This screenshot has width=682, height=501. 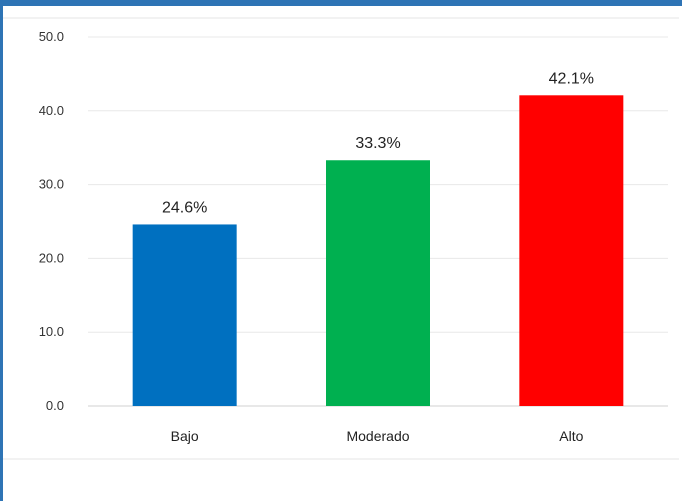 I want to click on bar-moderado, so click(x=378, y=283).